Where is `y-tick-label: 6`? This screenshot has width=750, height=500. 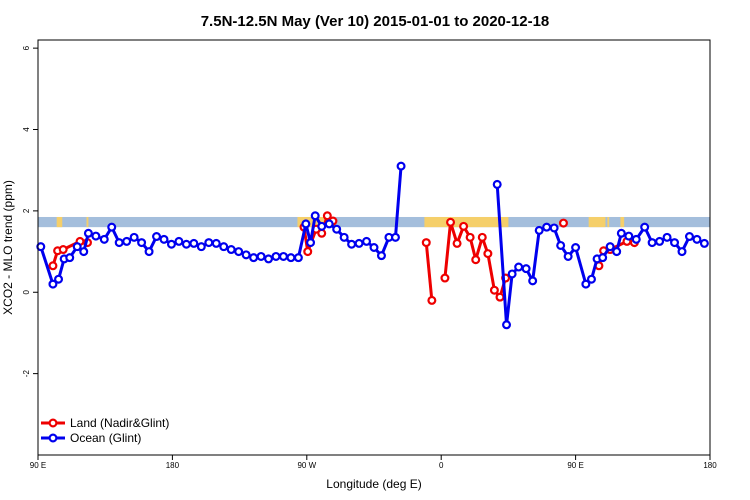 y-tick-label: 6 is located at coordinates (26, 47).